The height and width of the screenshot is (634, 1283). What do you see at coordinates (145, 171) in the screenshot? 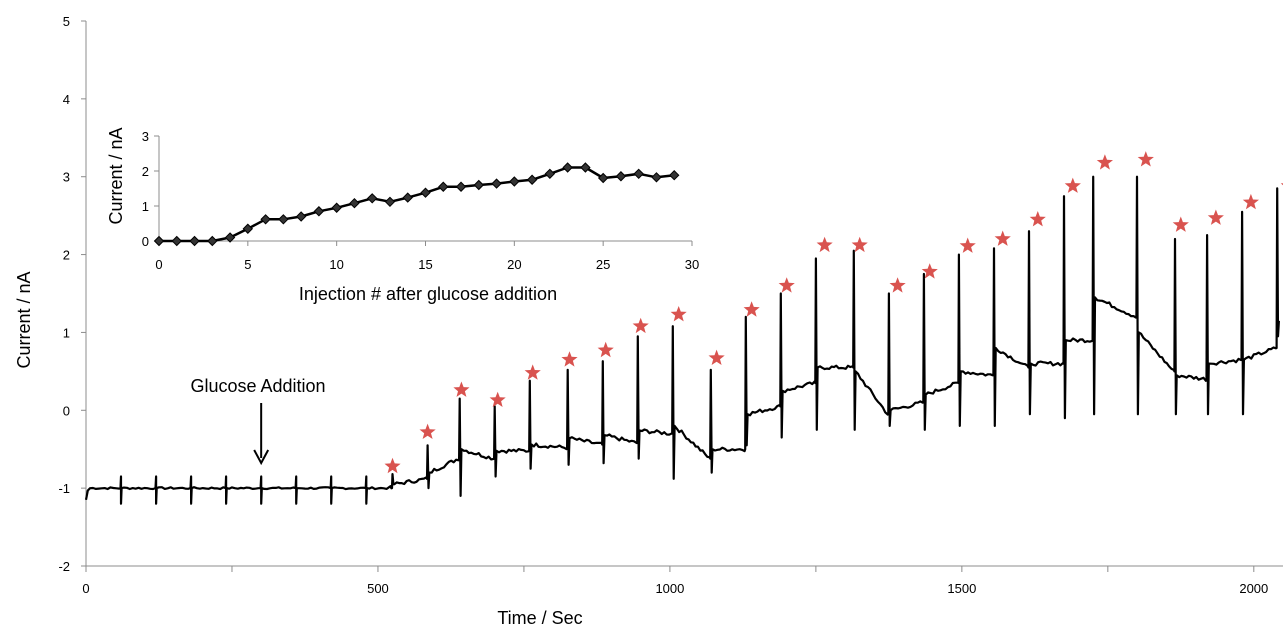
I see `inset-y-tick-label: 2` at bounding box center [145, 171].